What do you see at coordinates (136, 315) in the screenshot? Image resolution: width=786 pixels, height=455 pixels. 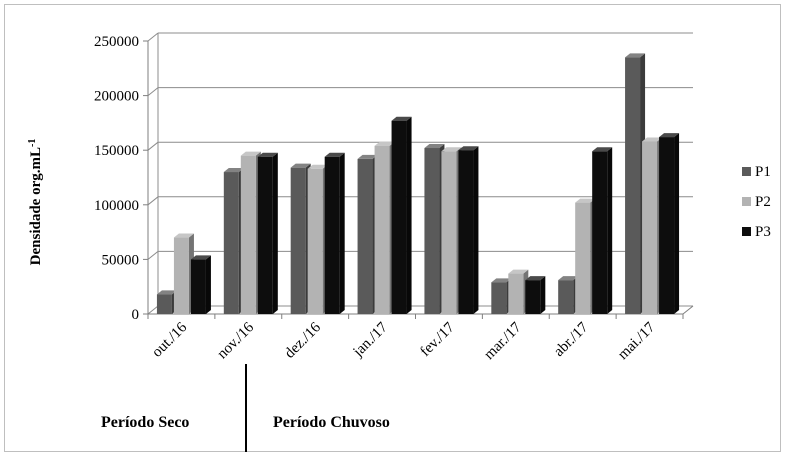 I see `y-tick-label: 0` at bounding box center [136, 315].